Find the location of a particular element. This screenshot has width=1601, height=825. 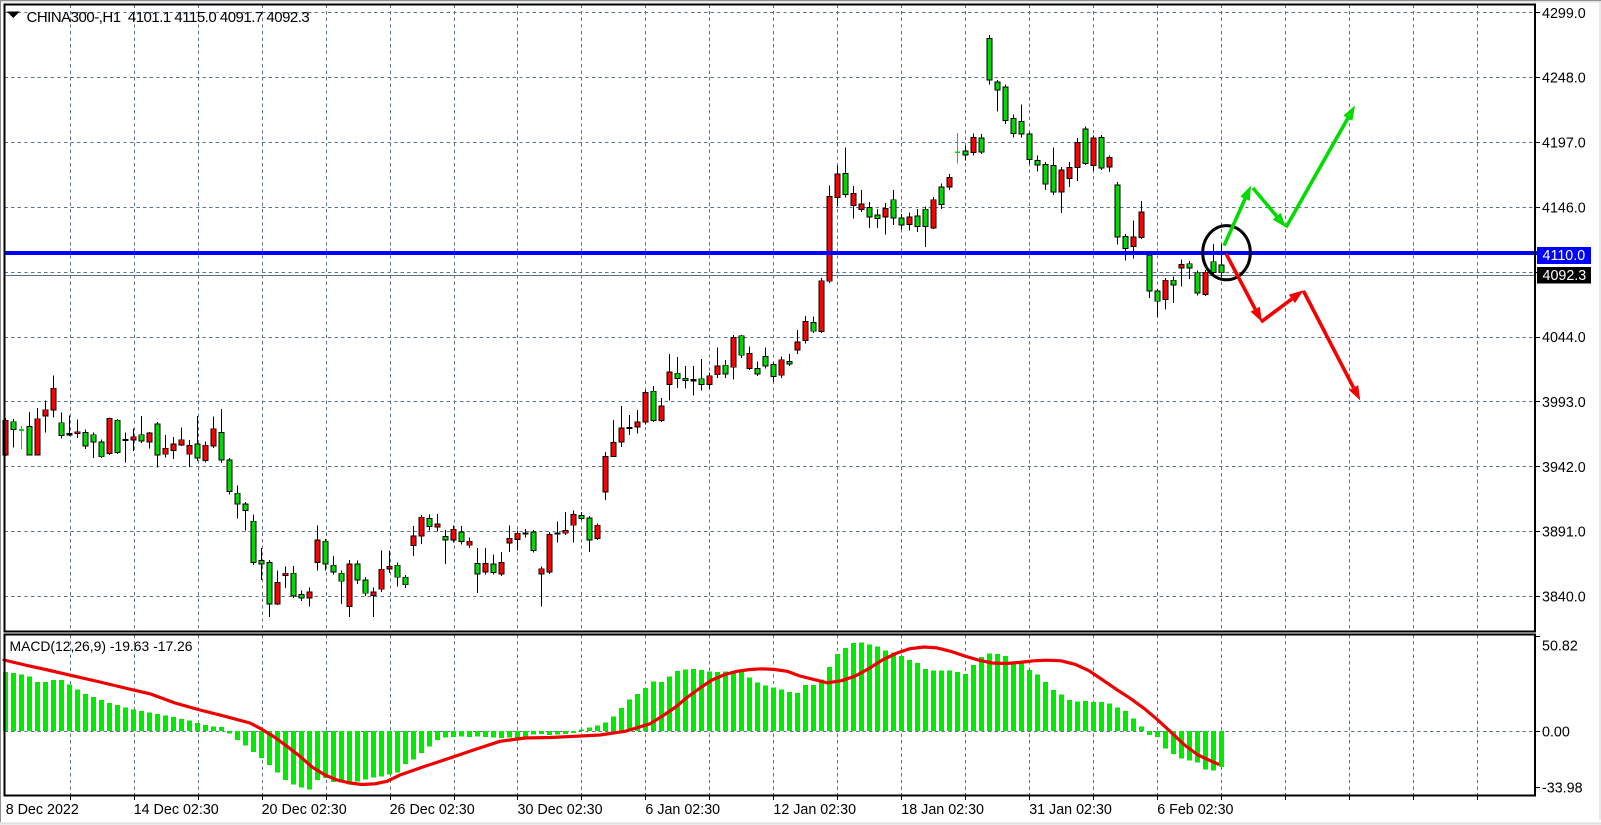

svg-text: 30 Dec 02:30 is located at coordinates (560, 810).